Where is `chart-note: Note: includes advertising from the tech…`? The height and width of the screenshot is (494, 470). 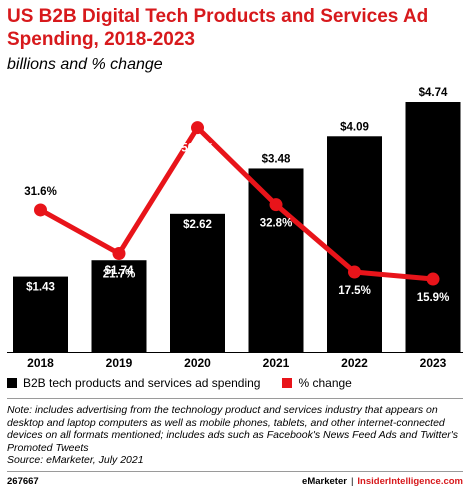 chart-note: Note: includes advertising from the tech… is located at coordinates (237, 435).